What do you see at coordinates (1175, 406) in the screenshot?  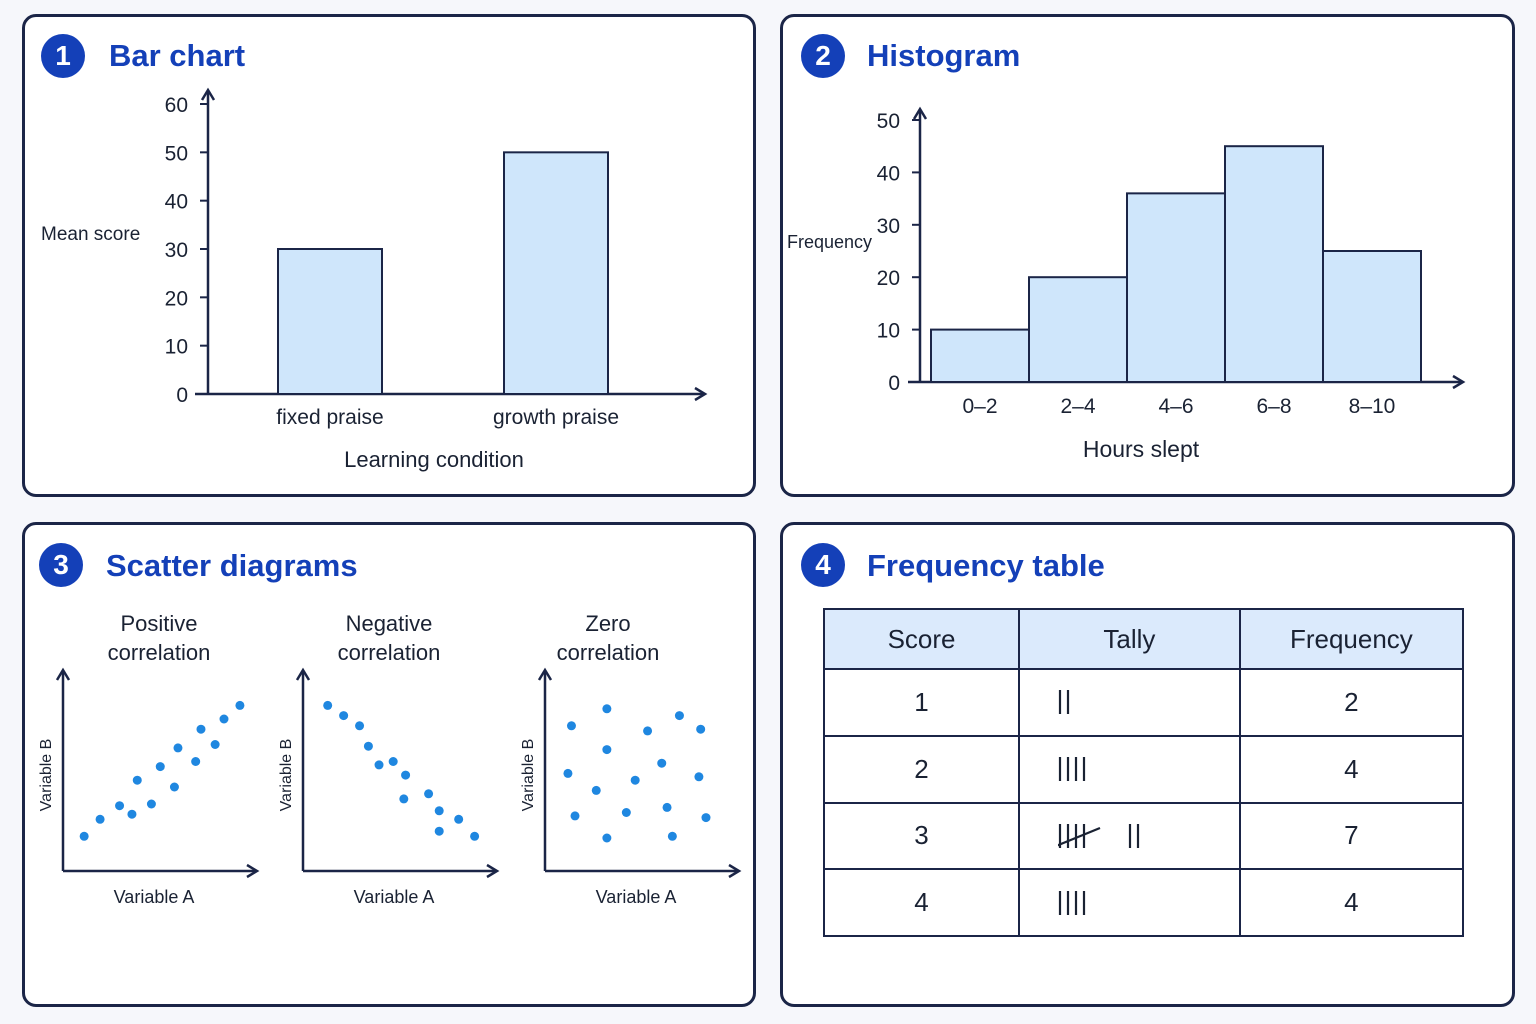 I see `x-category-label: 4–6` at bounding box center [1175, 406].